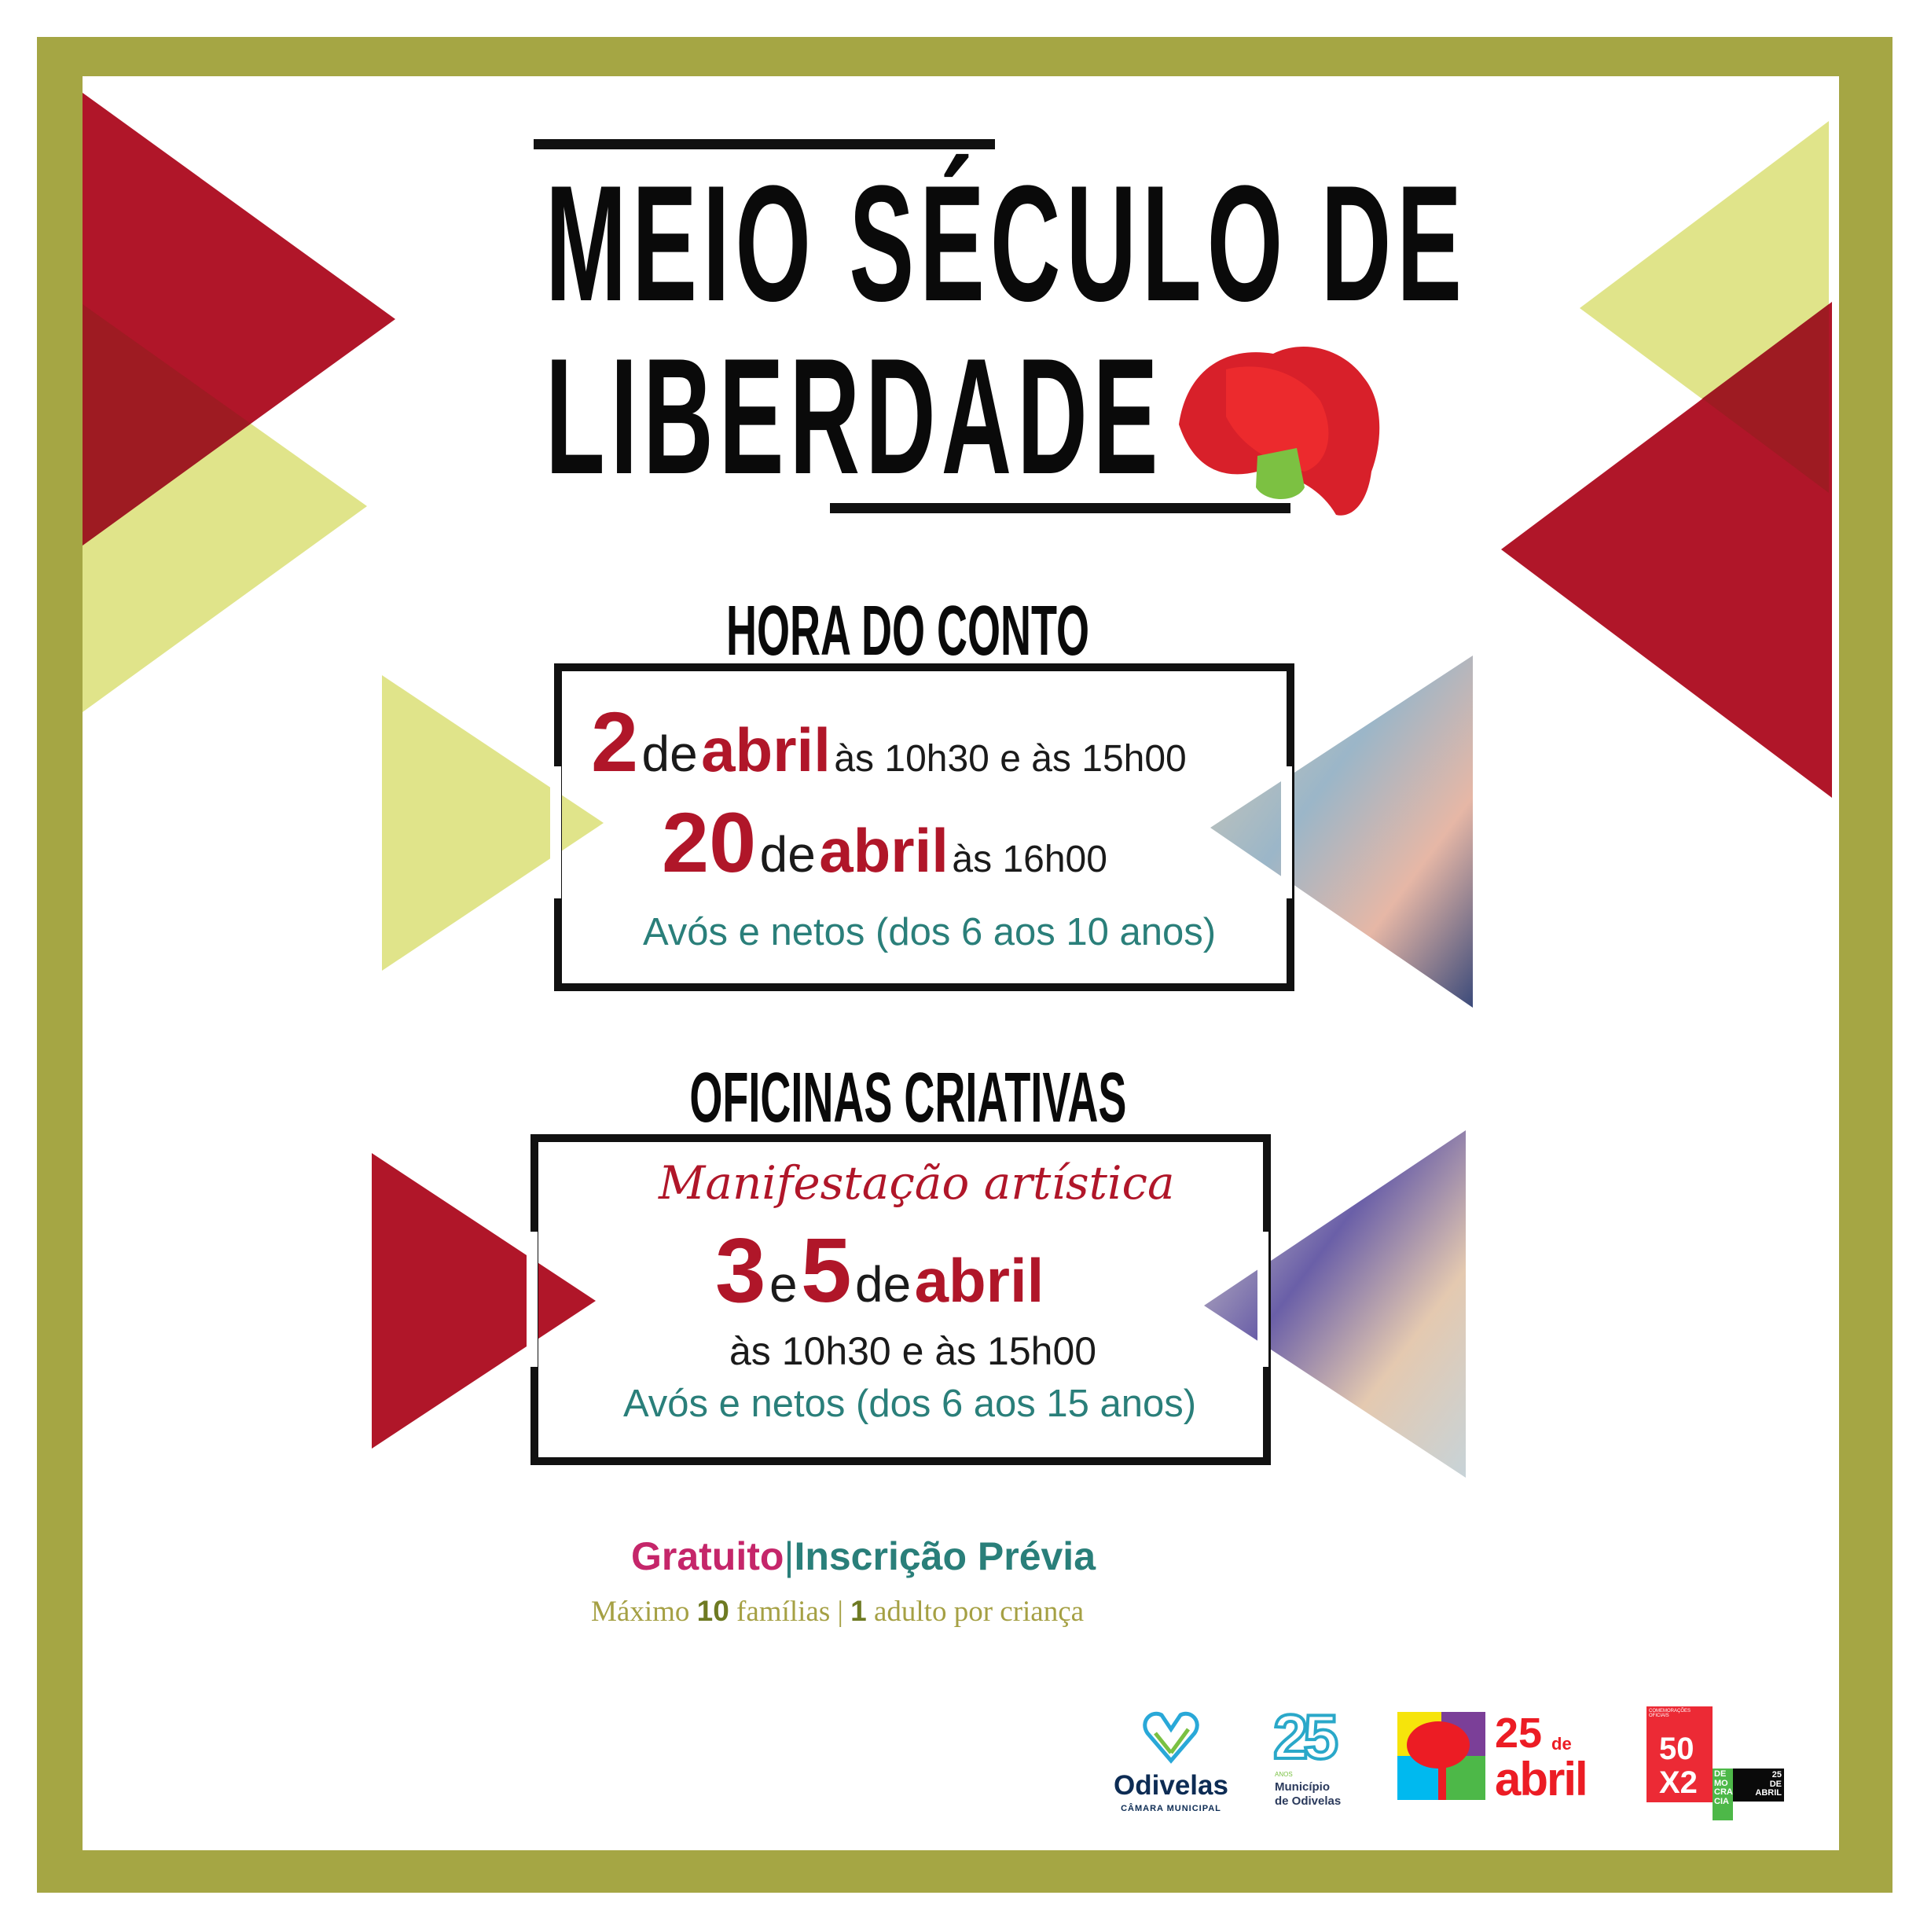 The height and width of the screenshot is (1932, 1931). What do you see at coordinates (826, 1270) in the screenshot?
I see `day-2: 5` at bounding box center [826, 1270].